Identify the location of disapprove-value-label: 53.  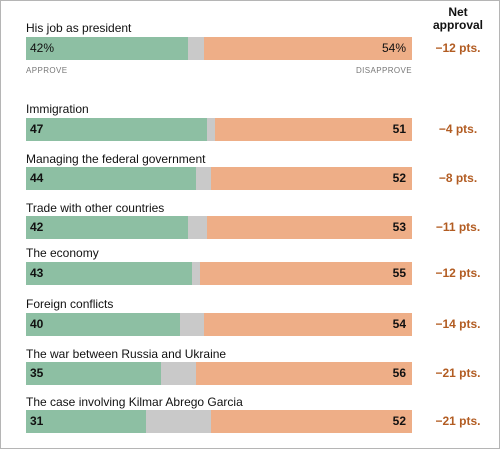
(399, 227).